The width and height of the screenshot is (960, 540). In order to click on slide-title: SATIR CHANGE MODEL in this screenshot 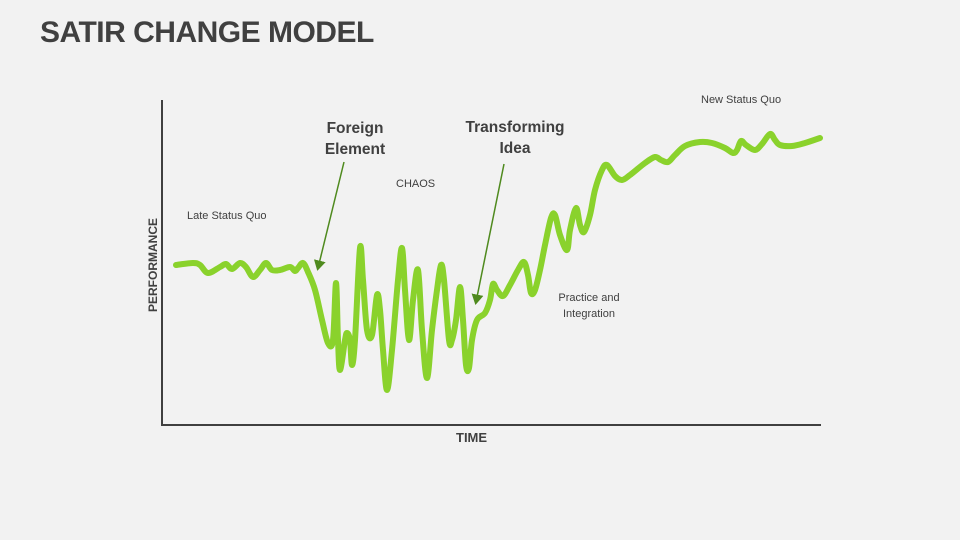, I will do `click(207, 32)`.